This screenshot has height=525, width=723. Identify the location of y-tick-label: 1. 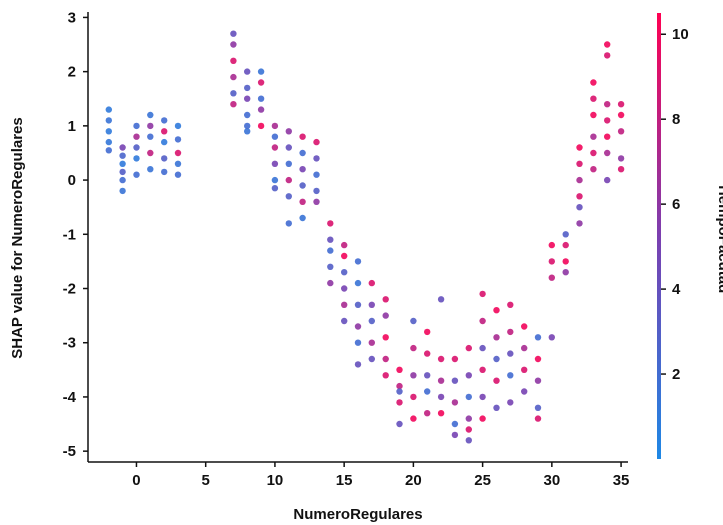
(72, 126).